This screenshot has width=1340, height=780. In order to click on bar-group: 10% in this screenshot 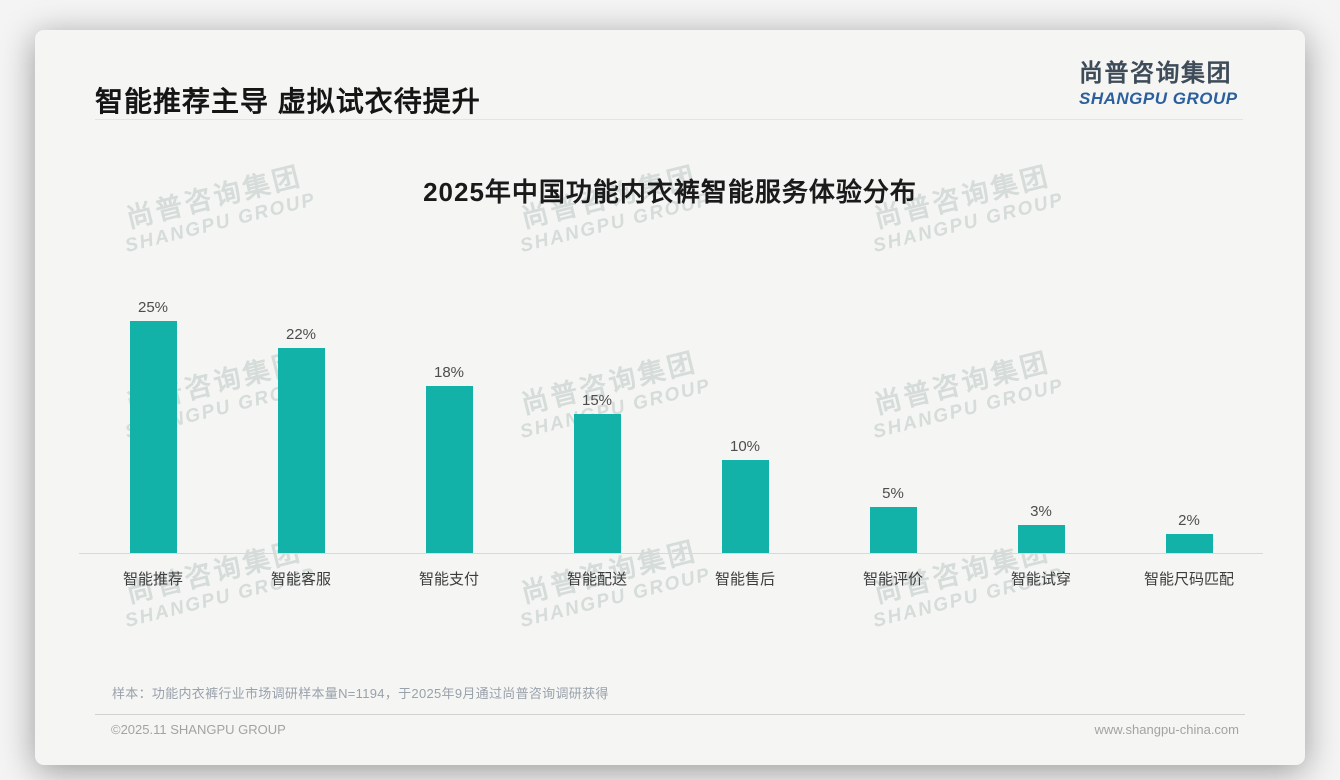, I will do `click(745, 420)`.